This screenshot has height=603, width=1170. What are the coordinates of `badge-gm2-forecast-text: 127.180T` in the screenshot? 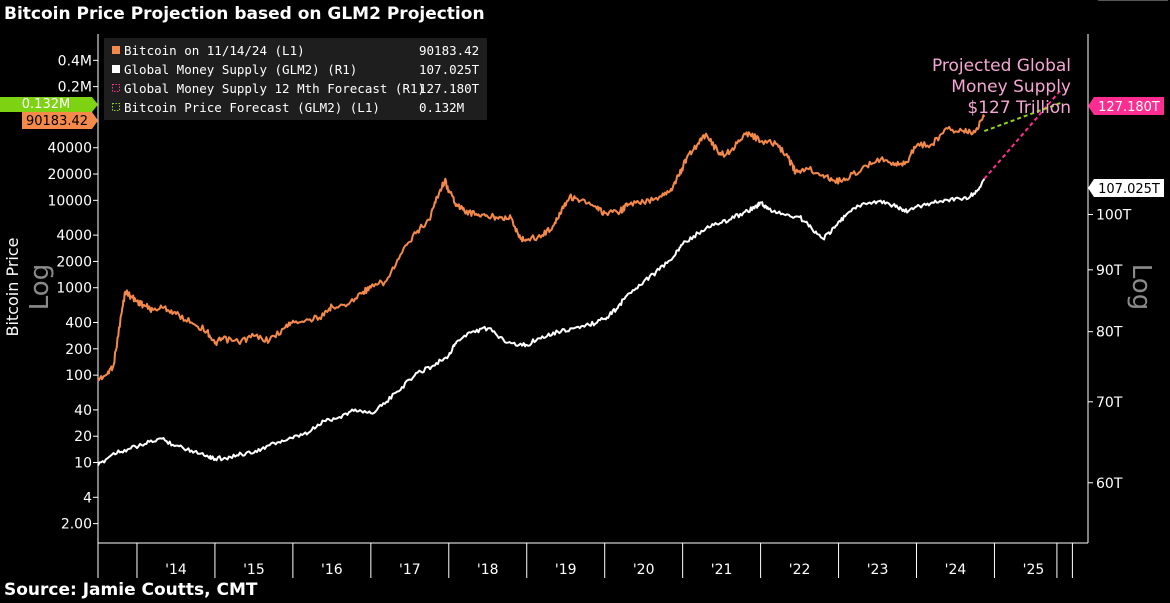 It's located at (1129, 107).